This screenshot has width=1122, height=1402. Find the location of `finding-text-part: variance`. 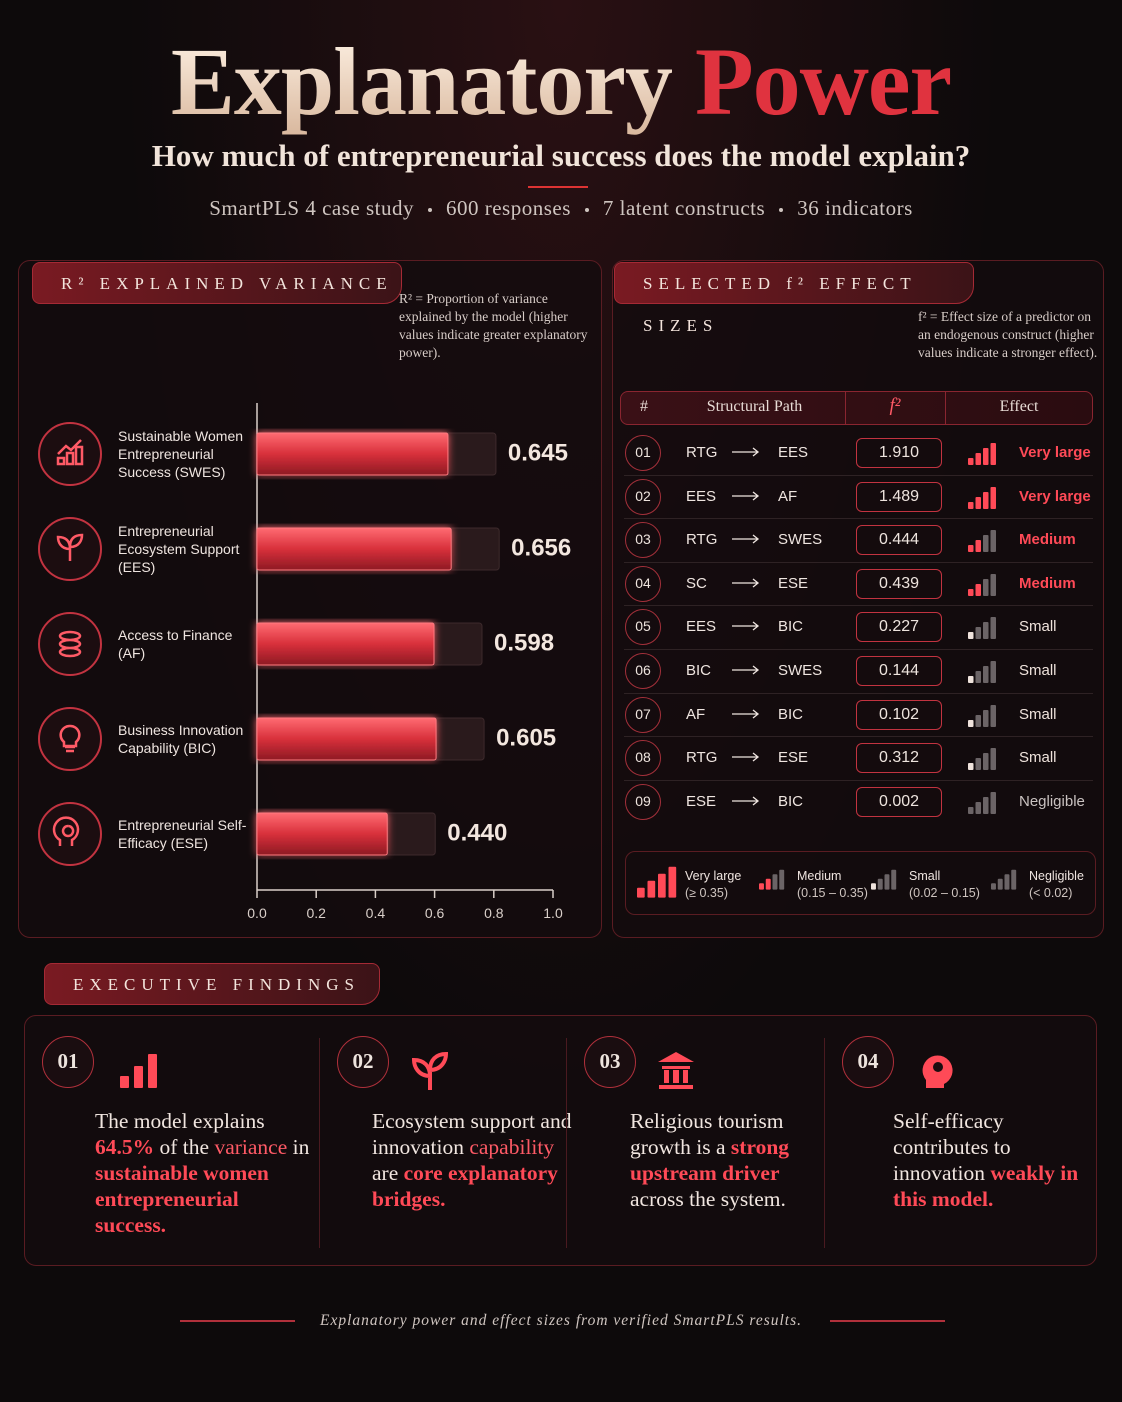

finding-text-part: variance is located at coordinates (251, 1147).